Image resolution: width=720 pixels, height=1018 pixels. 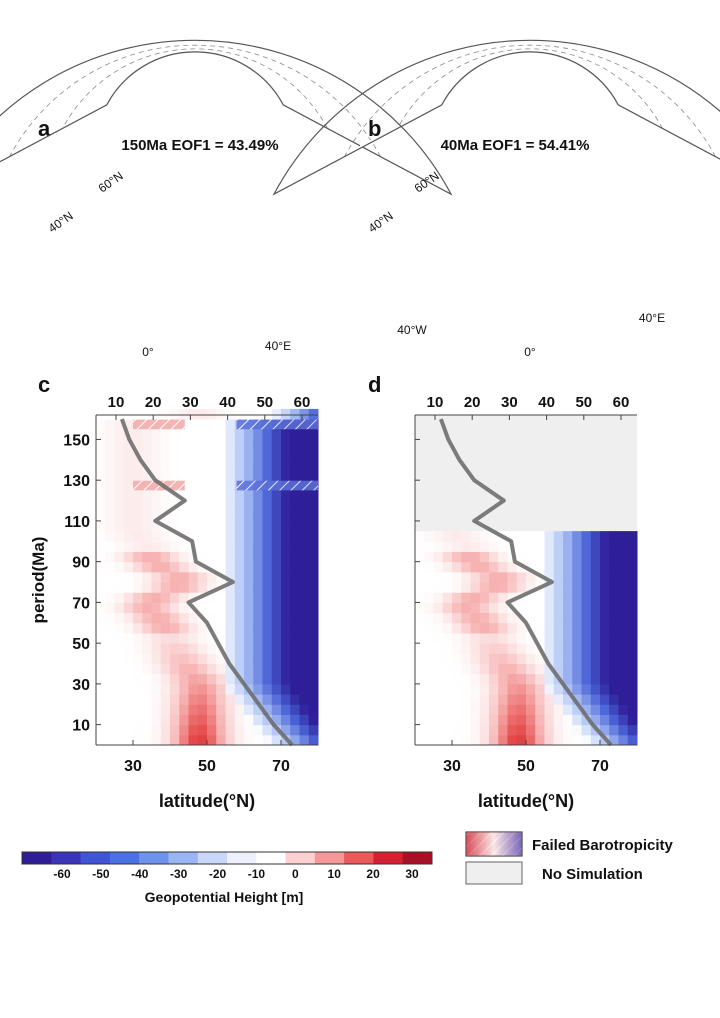 I want to click on colorbar-tick: 30, so click(x=412, y=874).